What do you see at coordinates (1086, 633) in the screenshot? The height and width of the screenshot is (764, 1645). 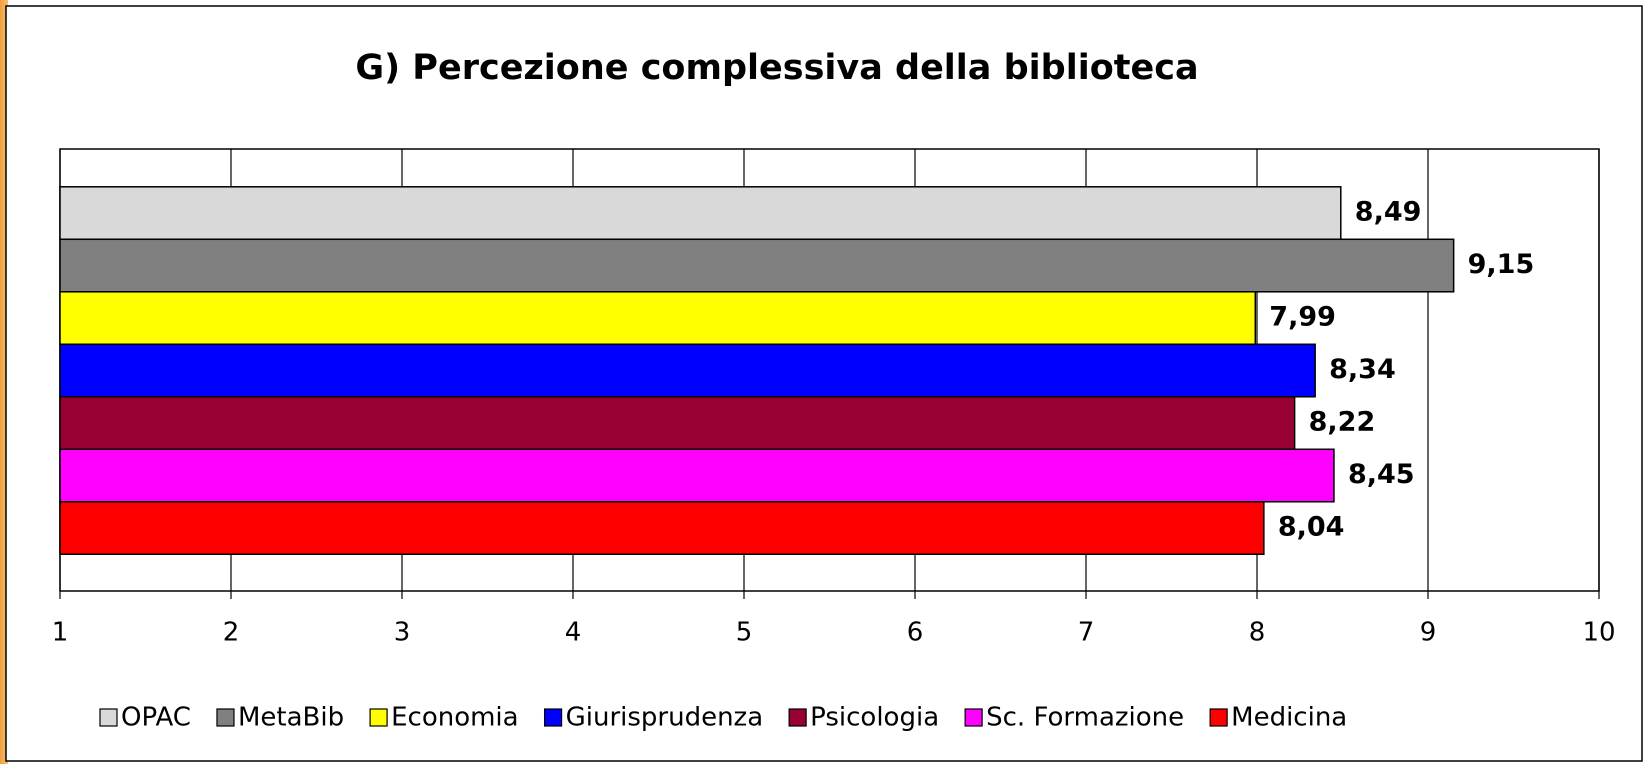 I see `x-tick-label: 7` at bounding box center [1086, 633].